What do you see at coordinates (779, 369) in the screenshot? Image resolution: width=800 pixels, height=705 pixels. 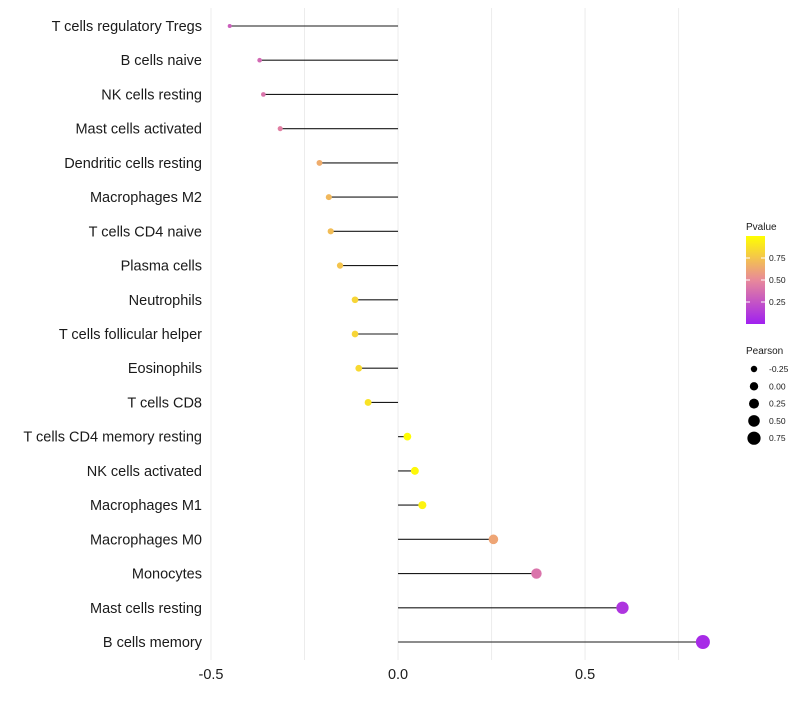 I see `size-legend-label: -0.25` at bounding box center [779, 369].